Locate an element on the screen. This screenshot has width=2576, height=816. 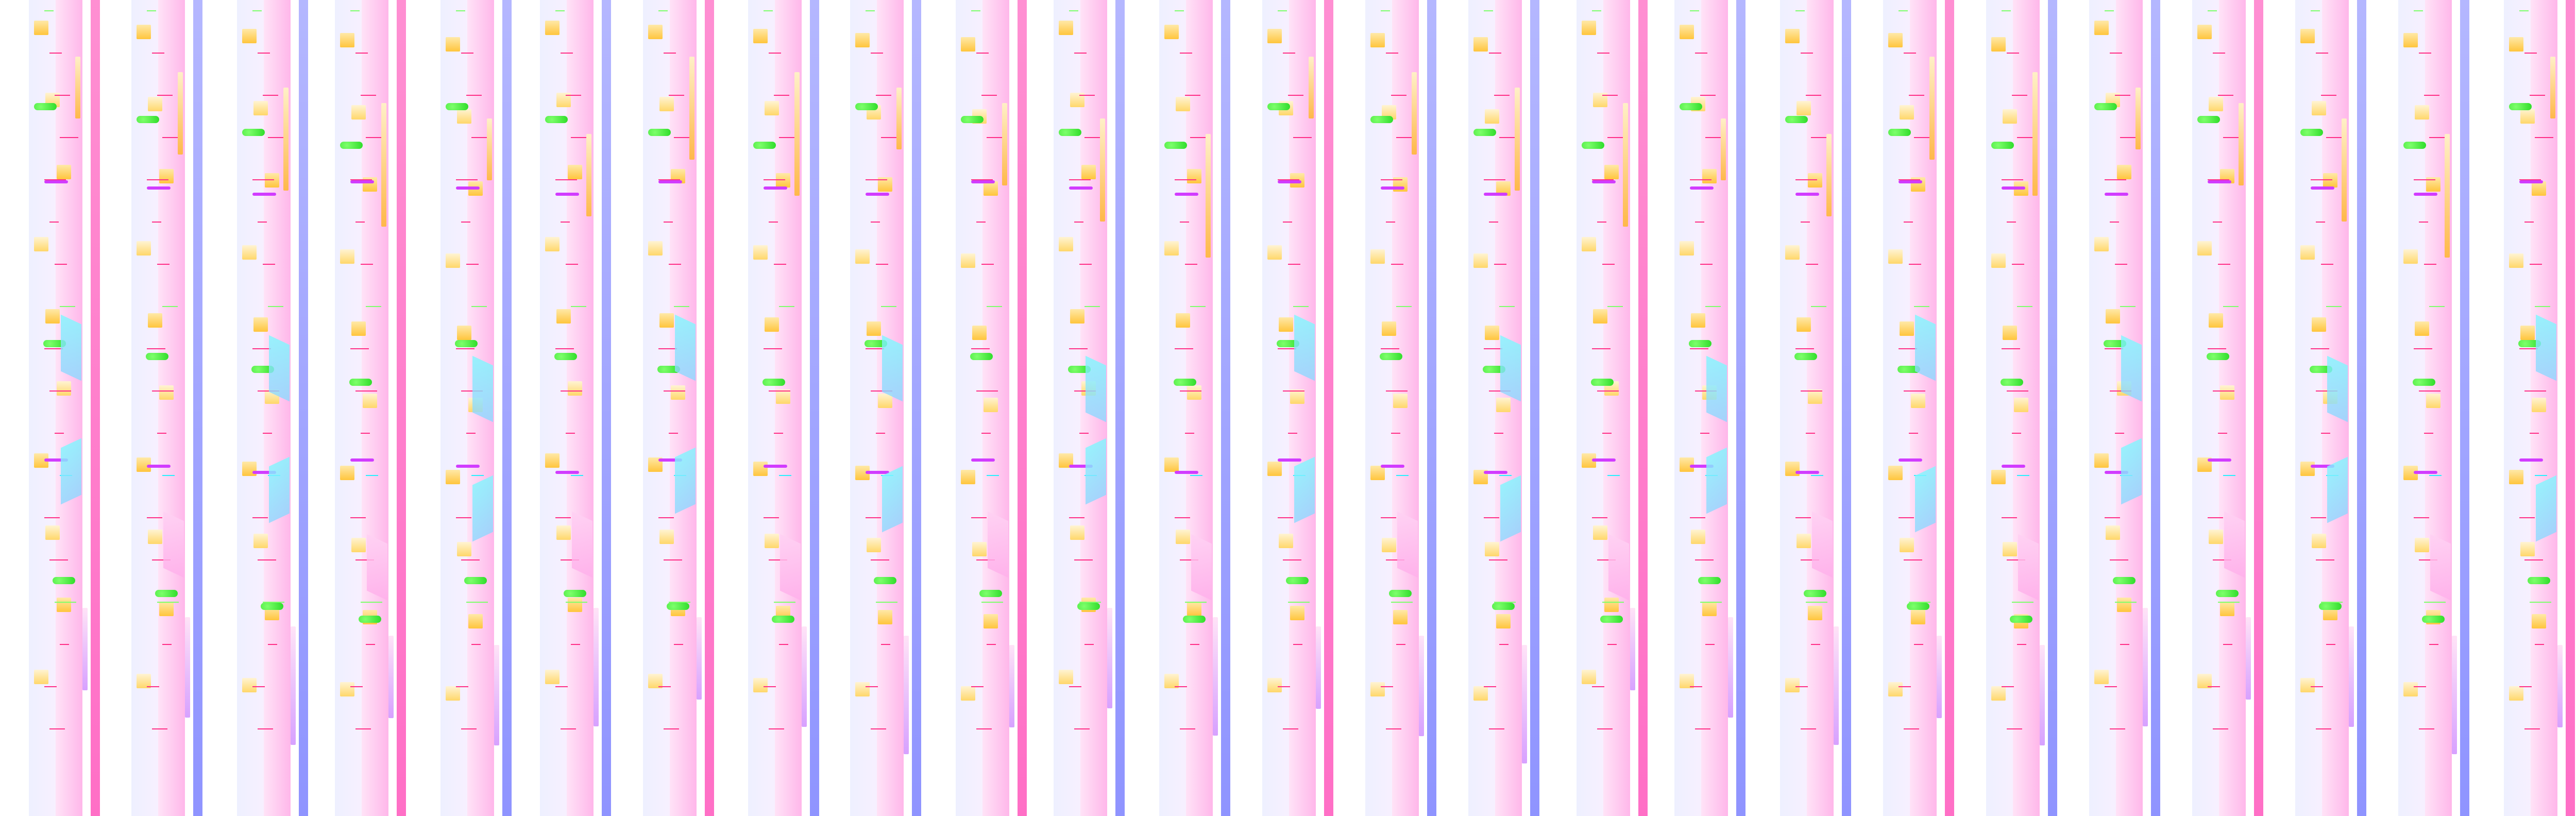
gold-bar is located at coordinates (1414, 113).